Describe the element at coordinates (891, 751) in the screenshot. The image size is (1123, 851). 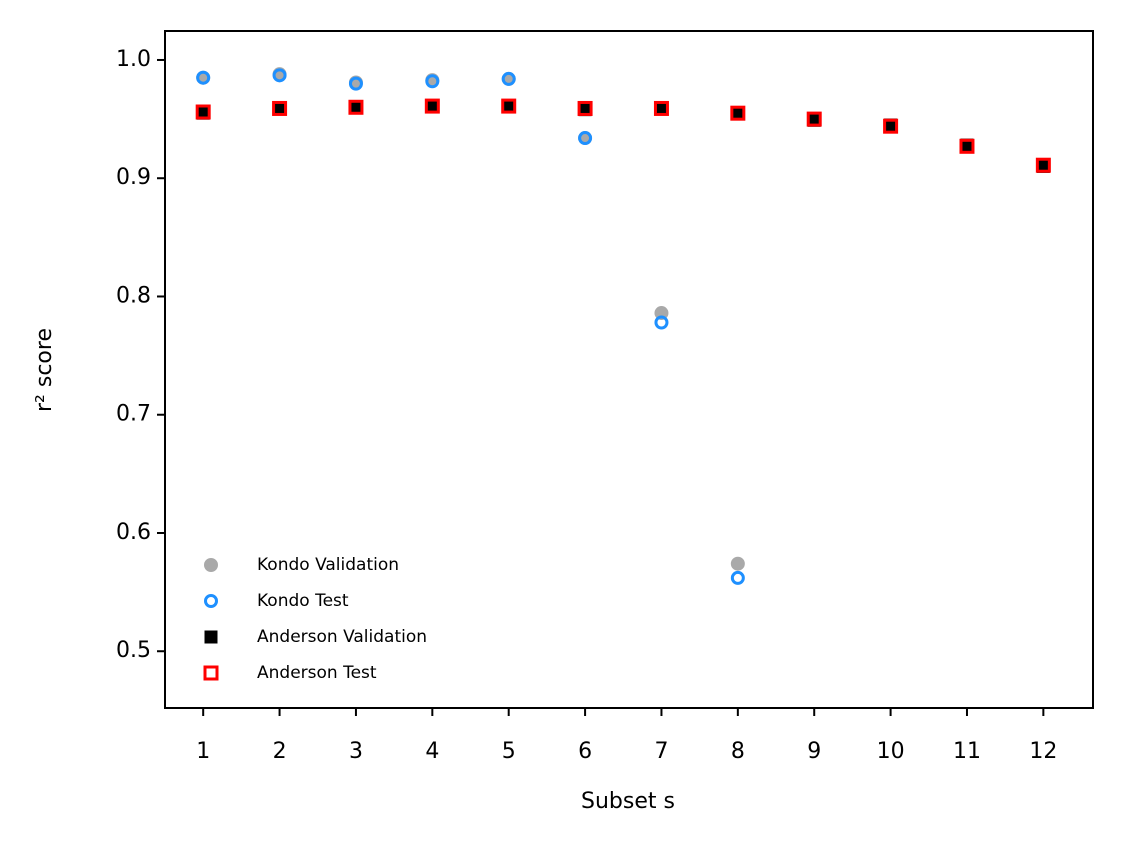
I see `x-tick-label: 10` at that location.